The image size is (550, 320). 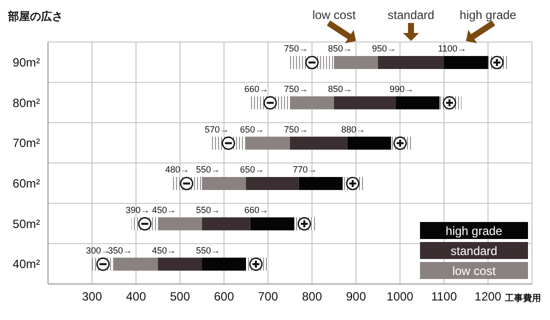 I want to click on x-tick-label: 900, so click(x=356, y=297).